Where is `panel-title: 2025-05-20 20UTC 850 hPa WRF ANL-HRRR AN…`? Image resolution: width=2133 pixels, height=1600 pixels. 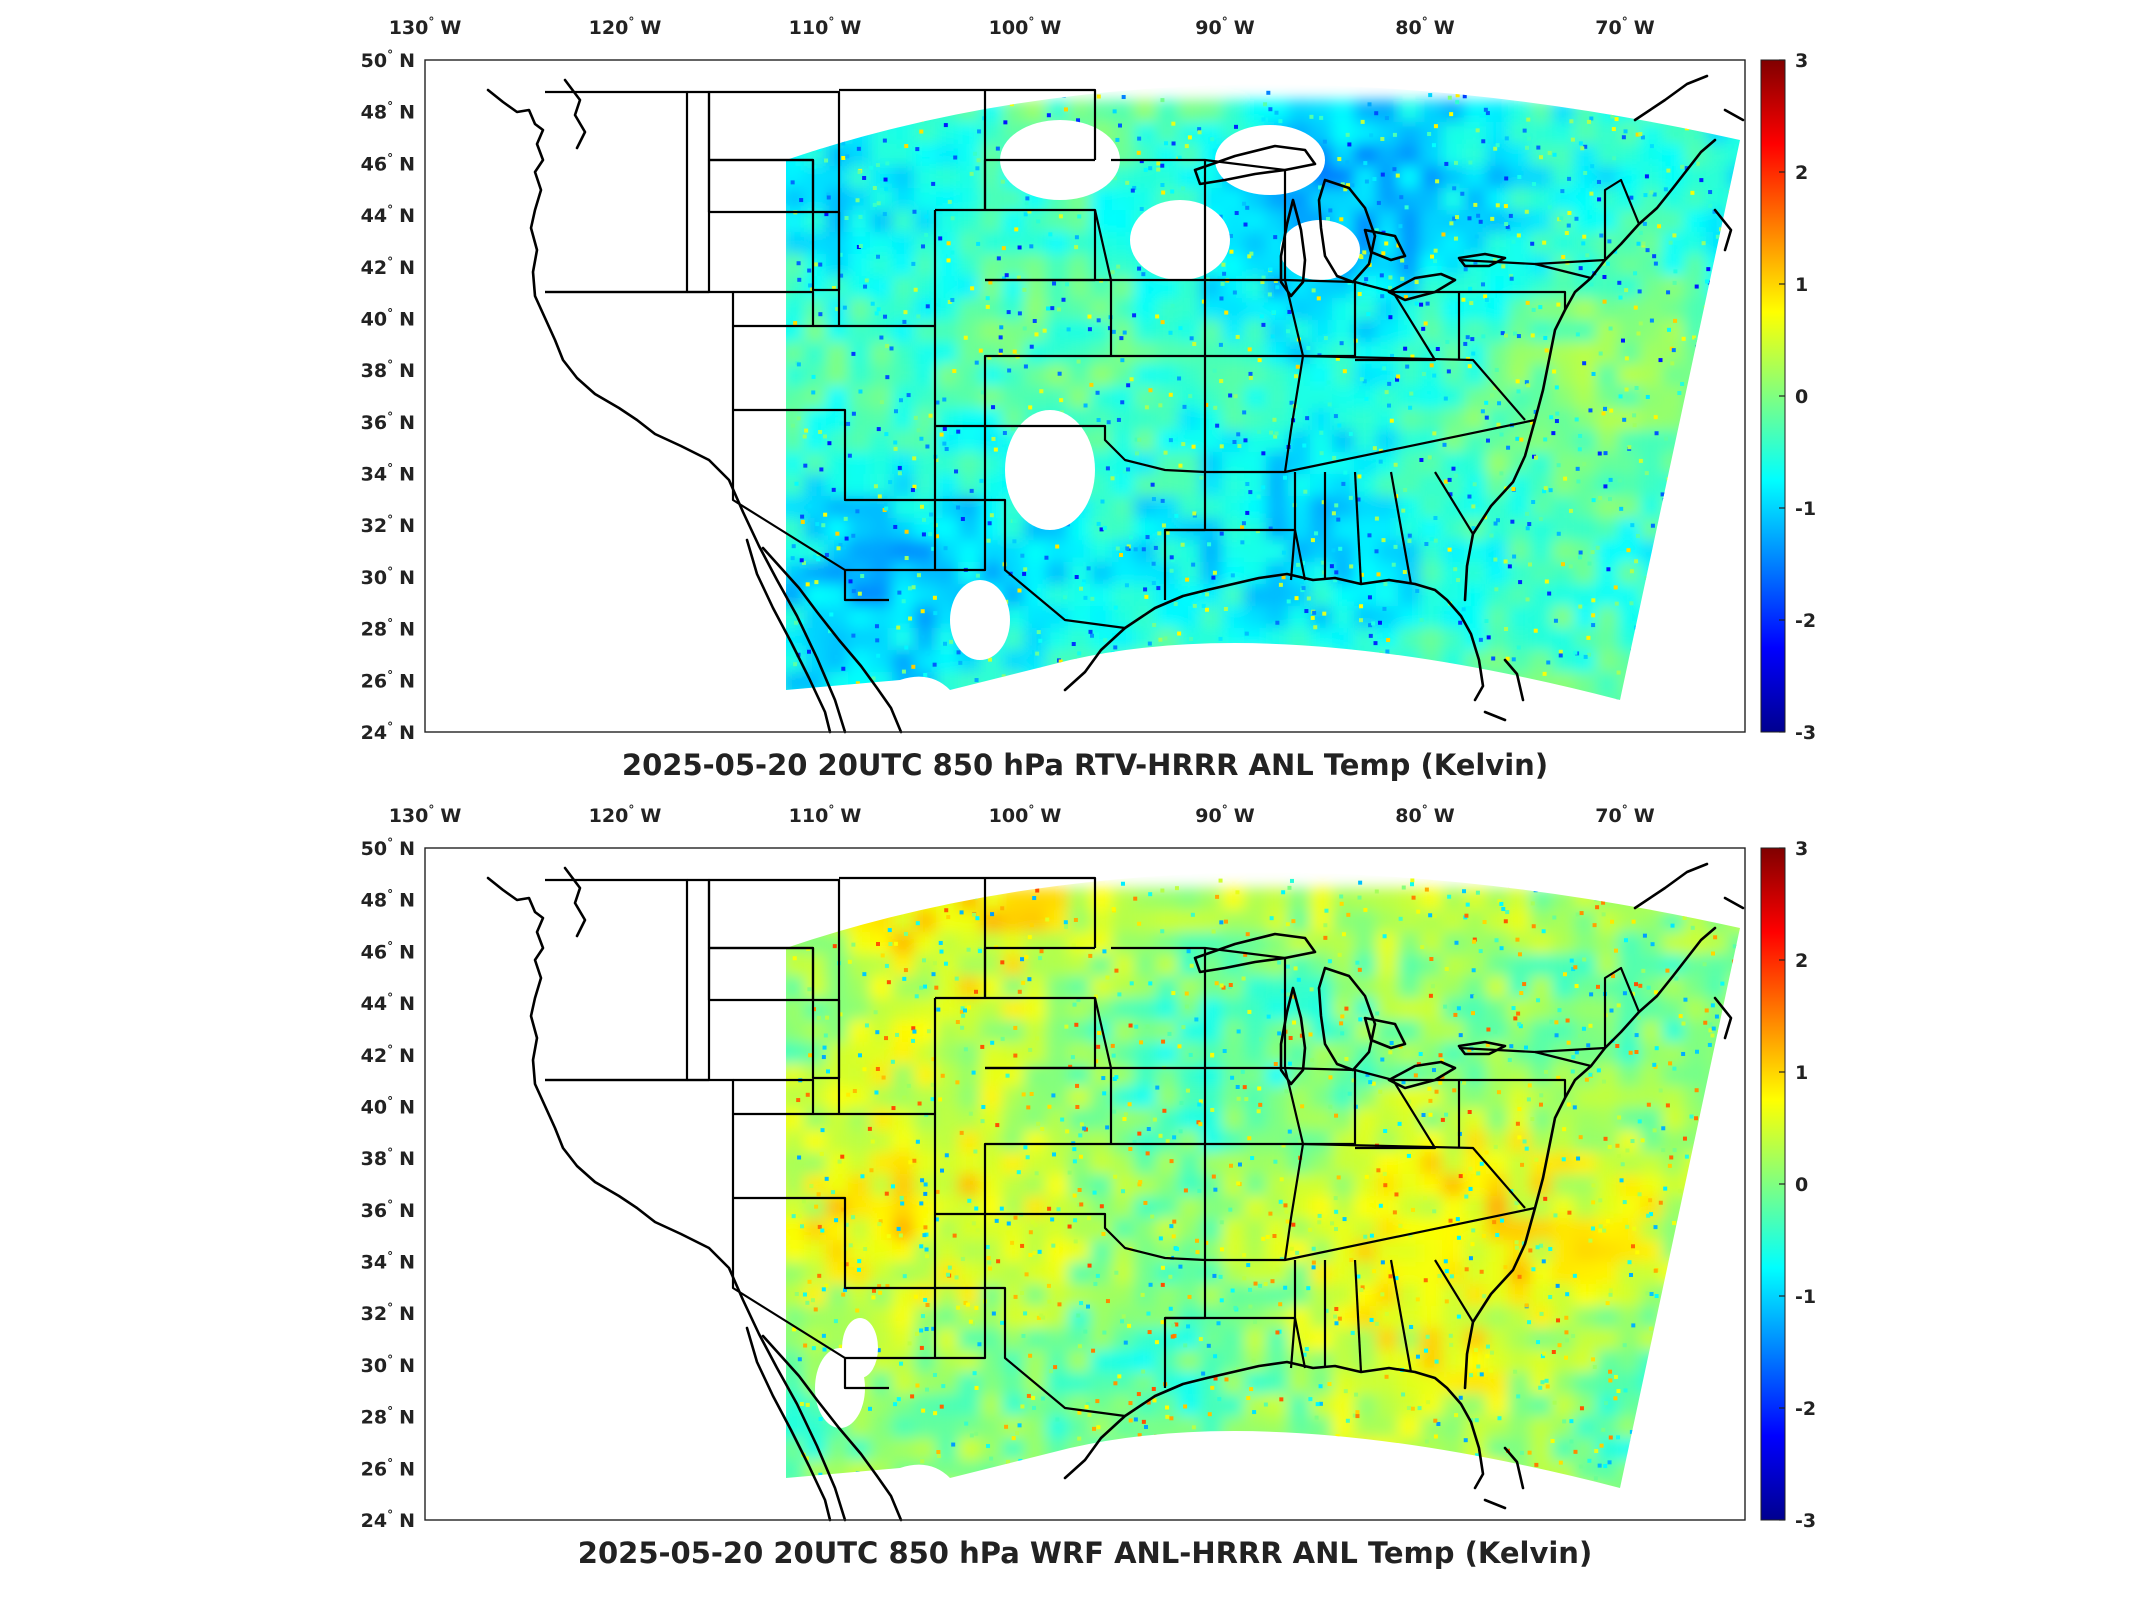 panel-title: 2025-05-20 20UTC 850 hPa WRF ANL-HRRR AN… is located at coordinates (1085, 1553).